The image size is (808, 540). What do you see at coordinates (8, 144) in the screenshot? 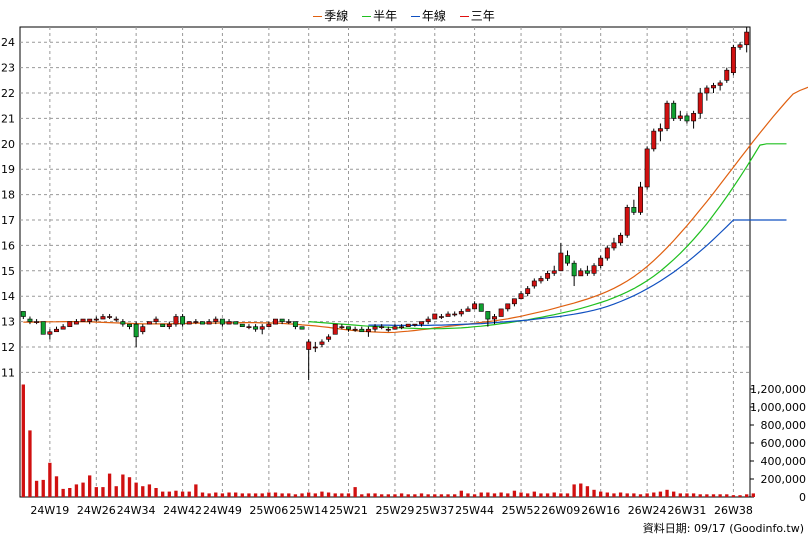
I see `price-tick-label: 20` at bounding box center [8, 144].